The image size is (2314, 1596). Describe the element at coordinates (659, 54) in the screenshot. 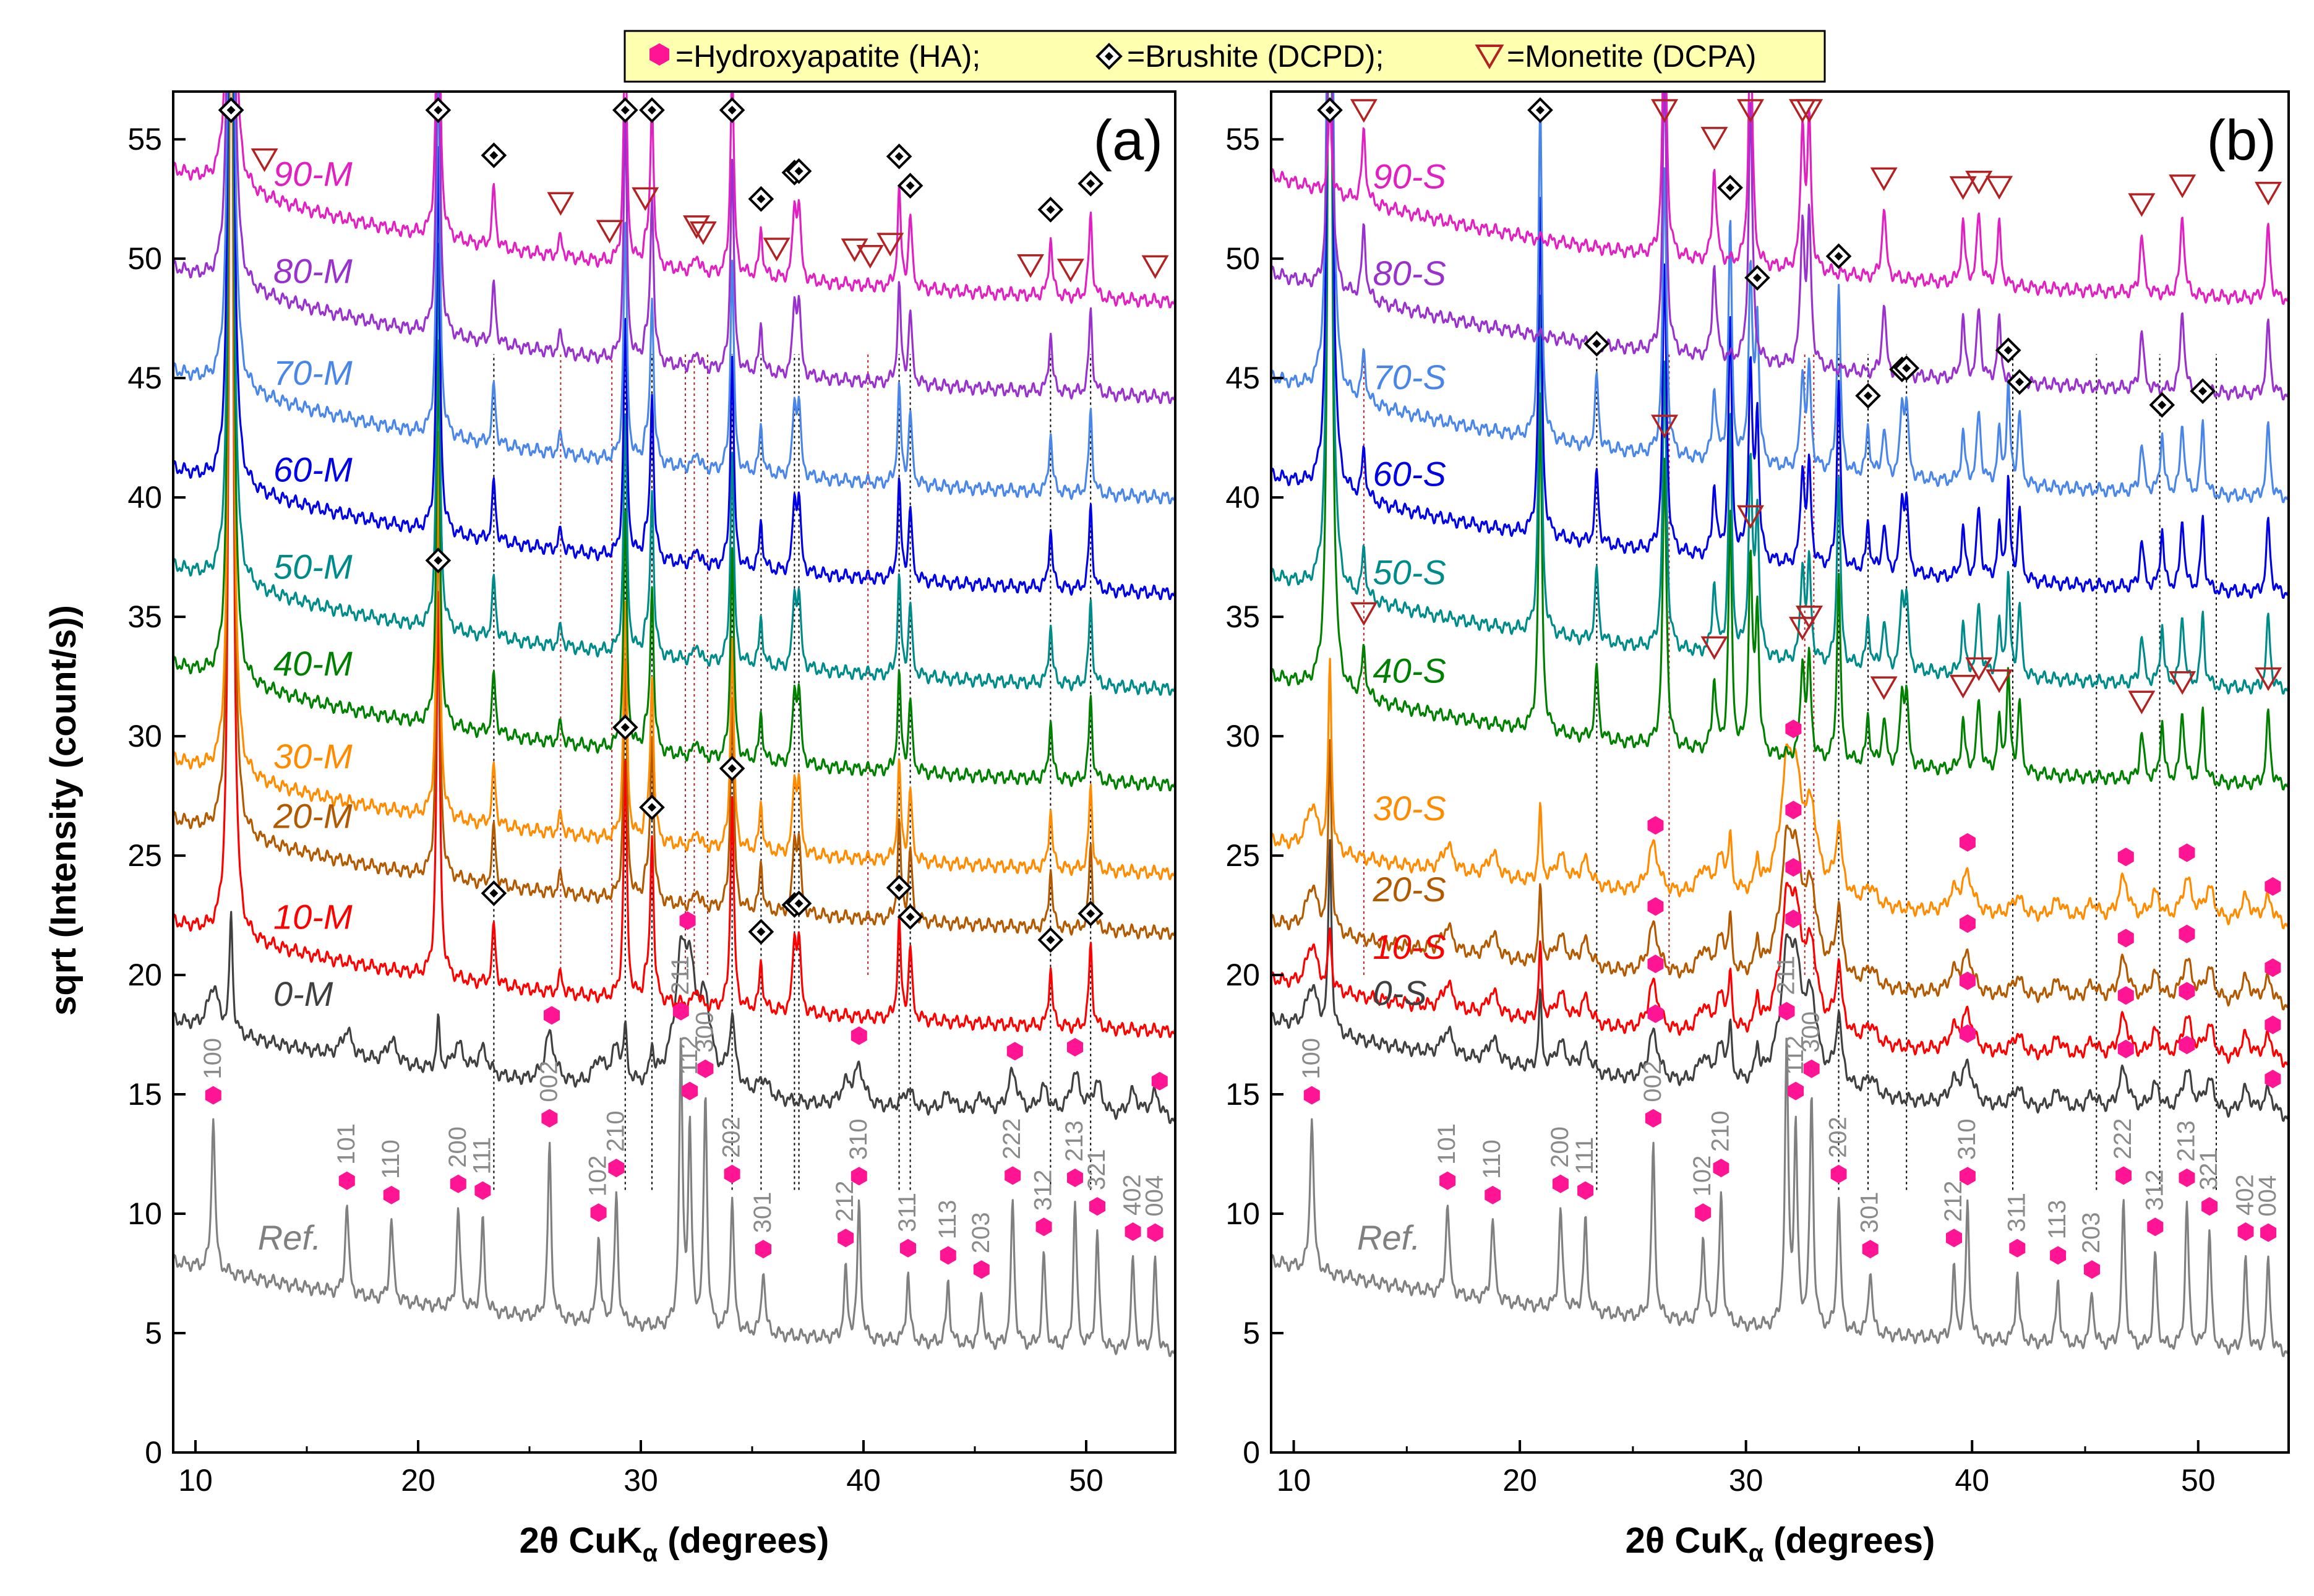

I see `ha-marker-icon` at that location.